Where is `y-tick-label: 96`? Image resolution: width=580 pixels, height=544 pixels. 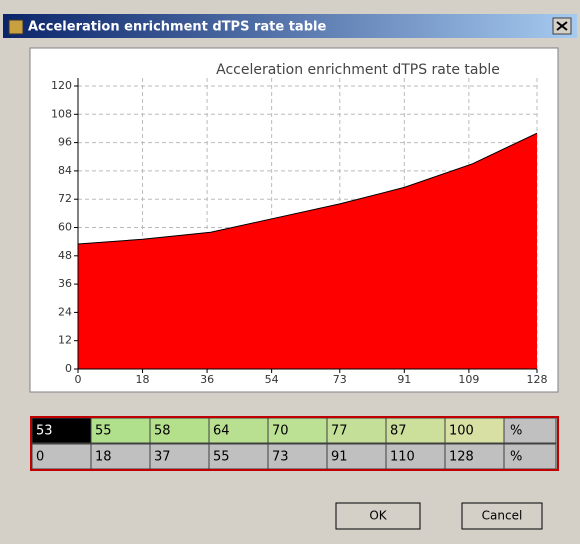 y-tick-label: 96 is located at coordinates (65, 142).